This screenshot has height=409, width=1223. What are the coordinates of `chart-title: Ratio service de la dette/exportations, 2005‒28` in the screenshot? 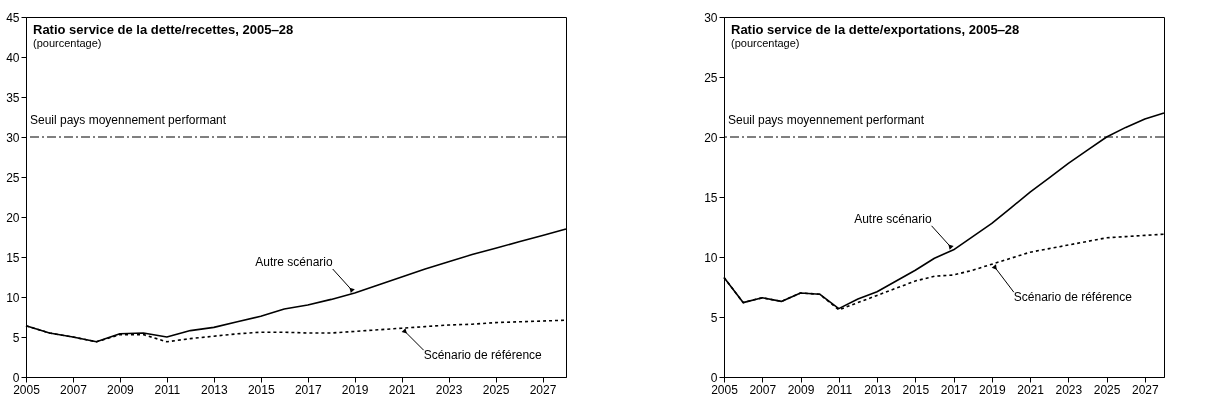 It's located at (875, 29).